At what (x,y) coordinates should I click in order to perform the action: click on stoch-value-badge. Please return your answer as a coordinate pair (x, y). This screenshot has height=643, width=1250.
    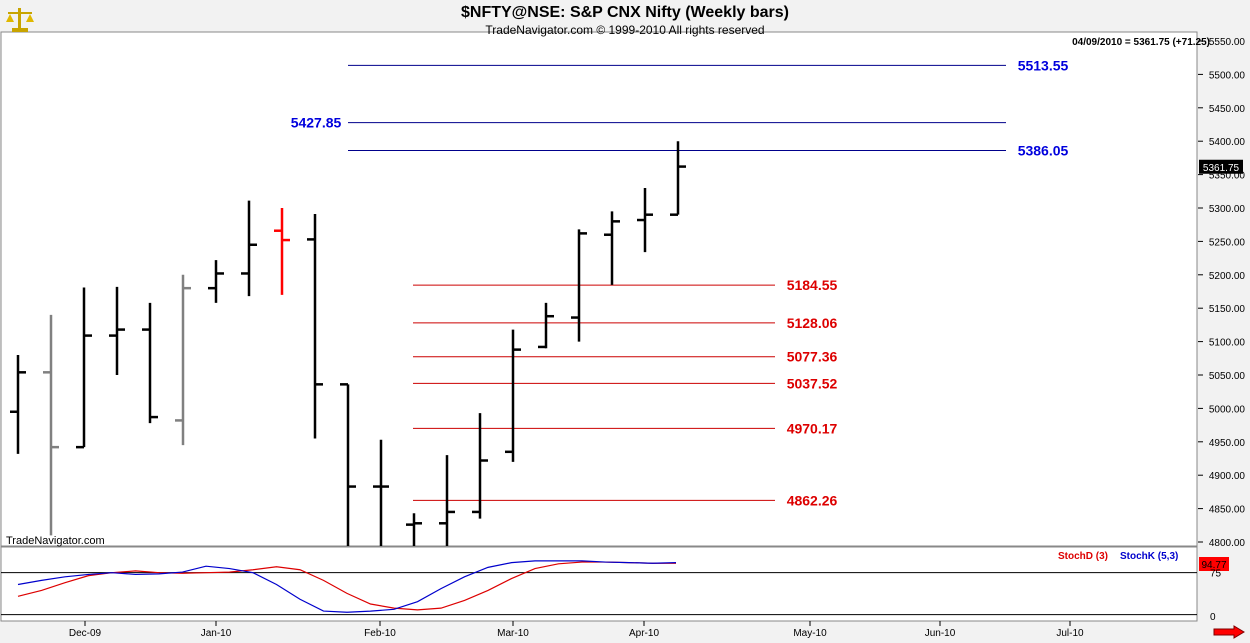
    Looking at the image, I should click on (1214, 564).